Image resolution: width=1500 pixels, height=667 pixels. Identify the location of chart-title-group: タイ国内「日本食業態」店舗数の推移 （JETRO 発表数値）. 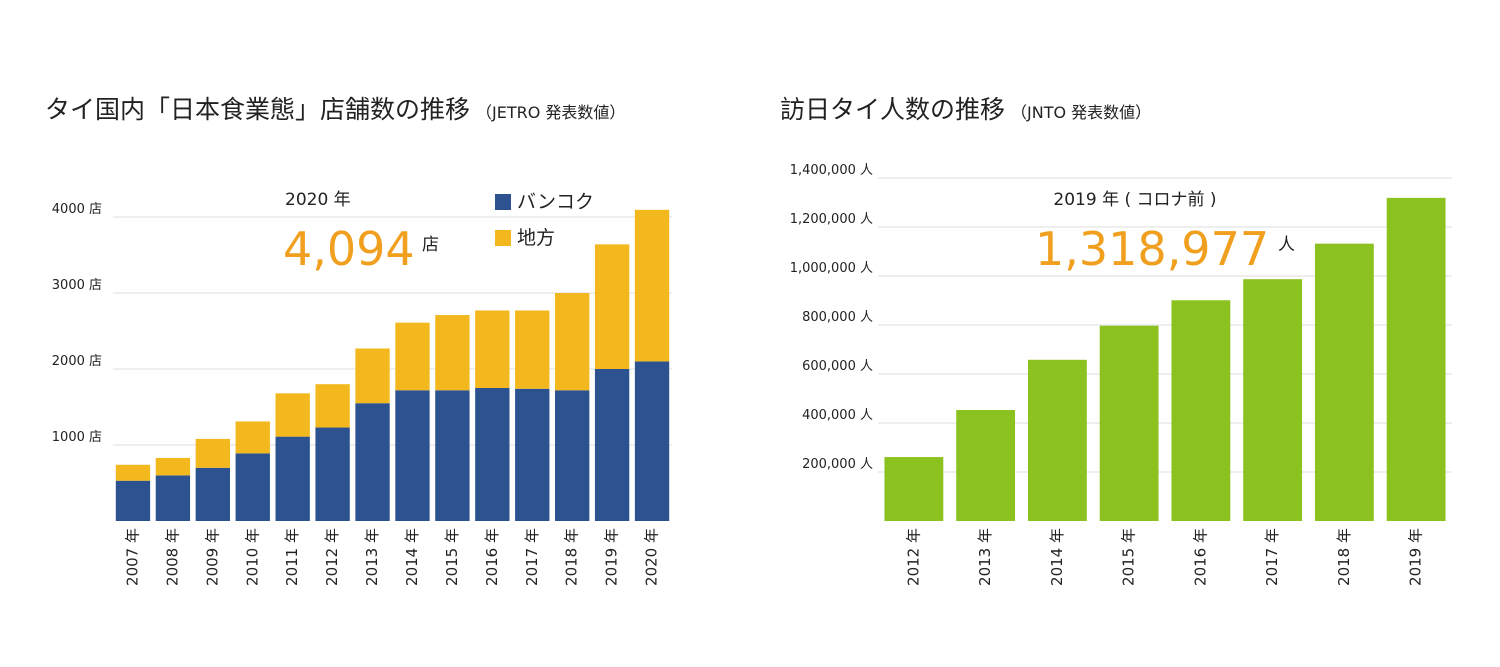
(335, 109).